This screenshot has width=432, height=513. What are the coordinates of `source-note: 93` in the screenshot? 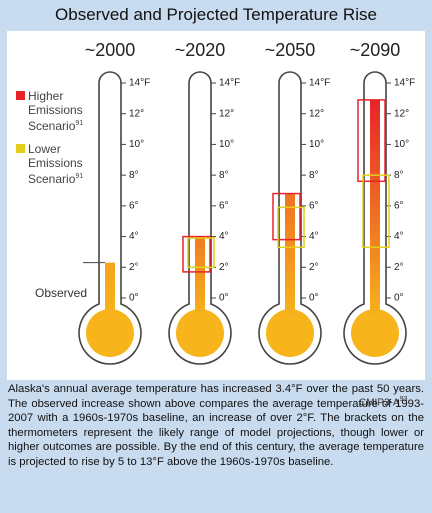 It's located at (403, 399).